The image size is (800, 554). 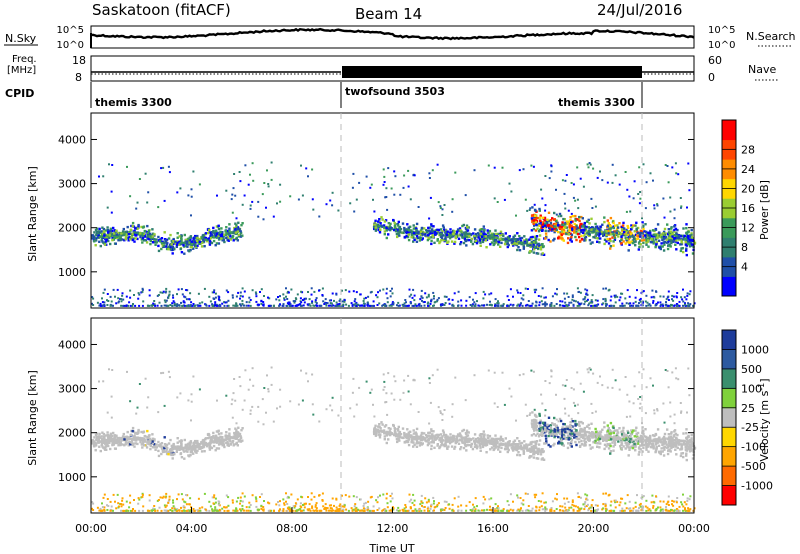 What do you see at coordinates (24, 59) in the screenshot?
I see `freq-label-line1: Freq.` at bounding box center [24, 59].